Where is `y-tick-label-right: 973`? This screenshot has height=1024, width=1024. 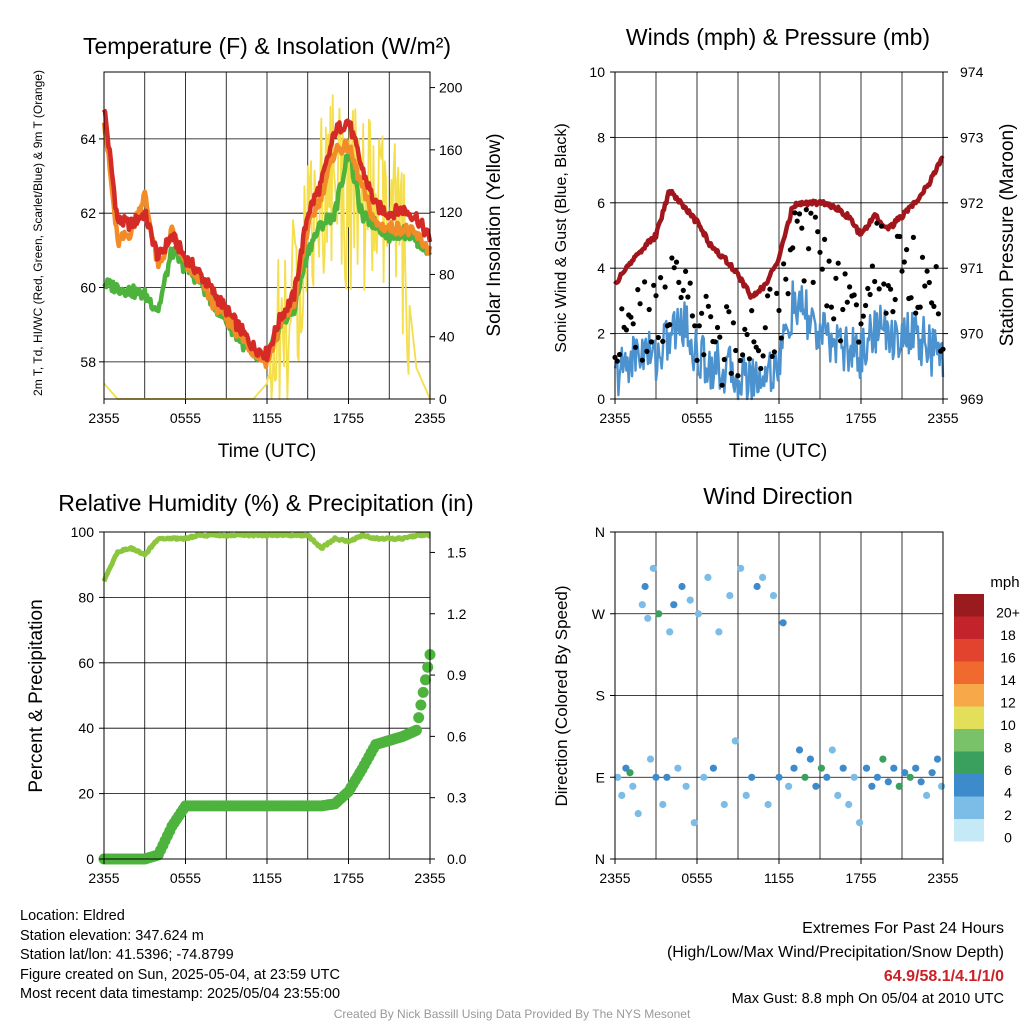 y-tick-label-right: 973 is located at coordinates (972, 137).